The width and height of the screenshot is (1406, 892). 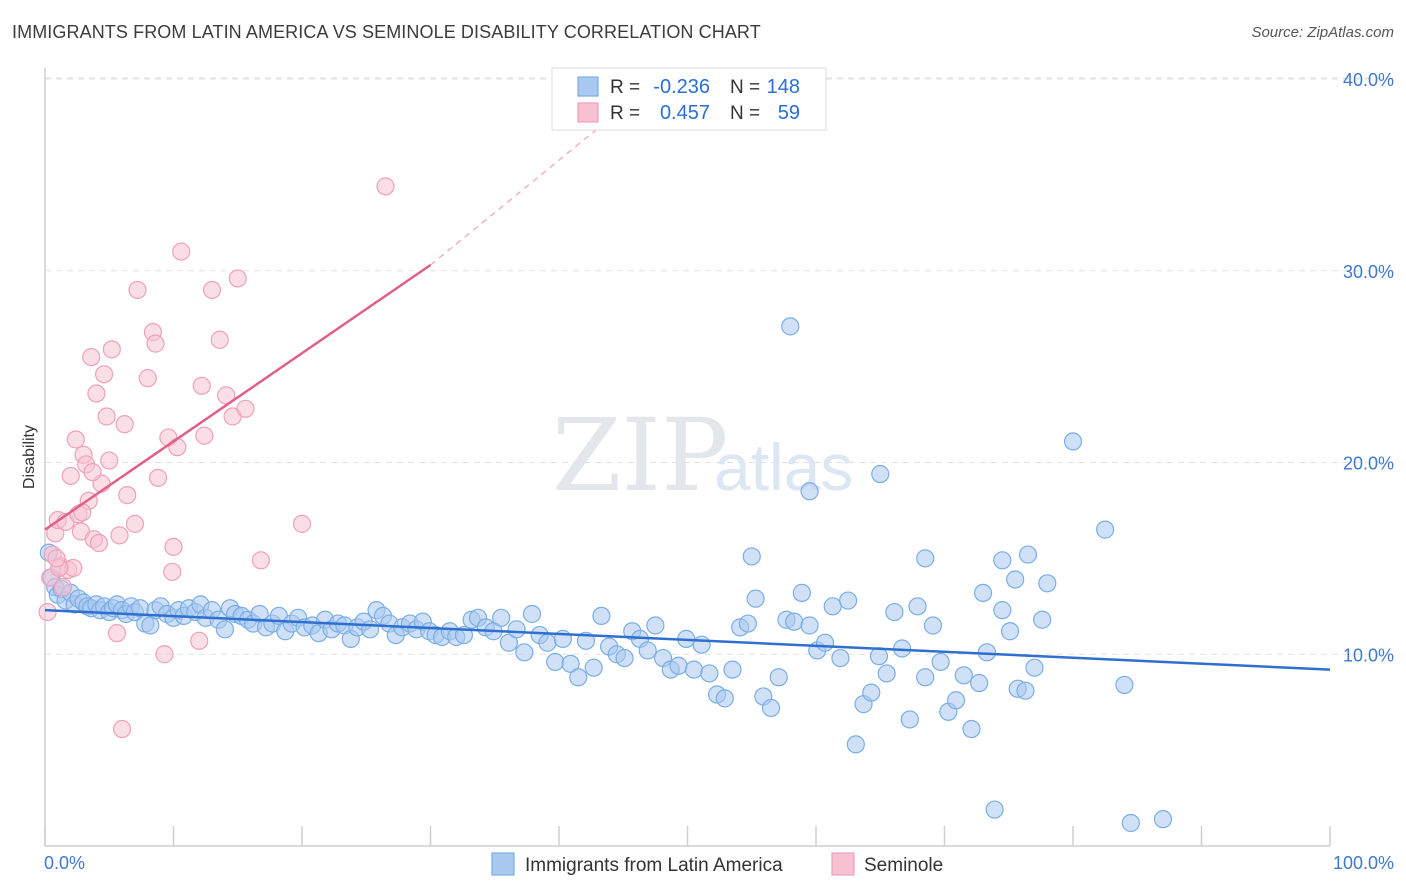 What do you see at coordinates (640, 455) in the screenshot?
I see `watermark-zip: ZIP` at bounding box center [640, 455].